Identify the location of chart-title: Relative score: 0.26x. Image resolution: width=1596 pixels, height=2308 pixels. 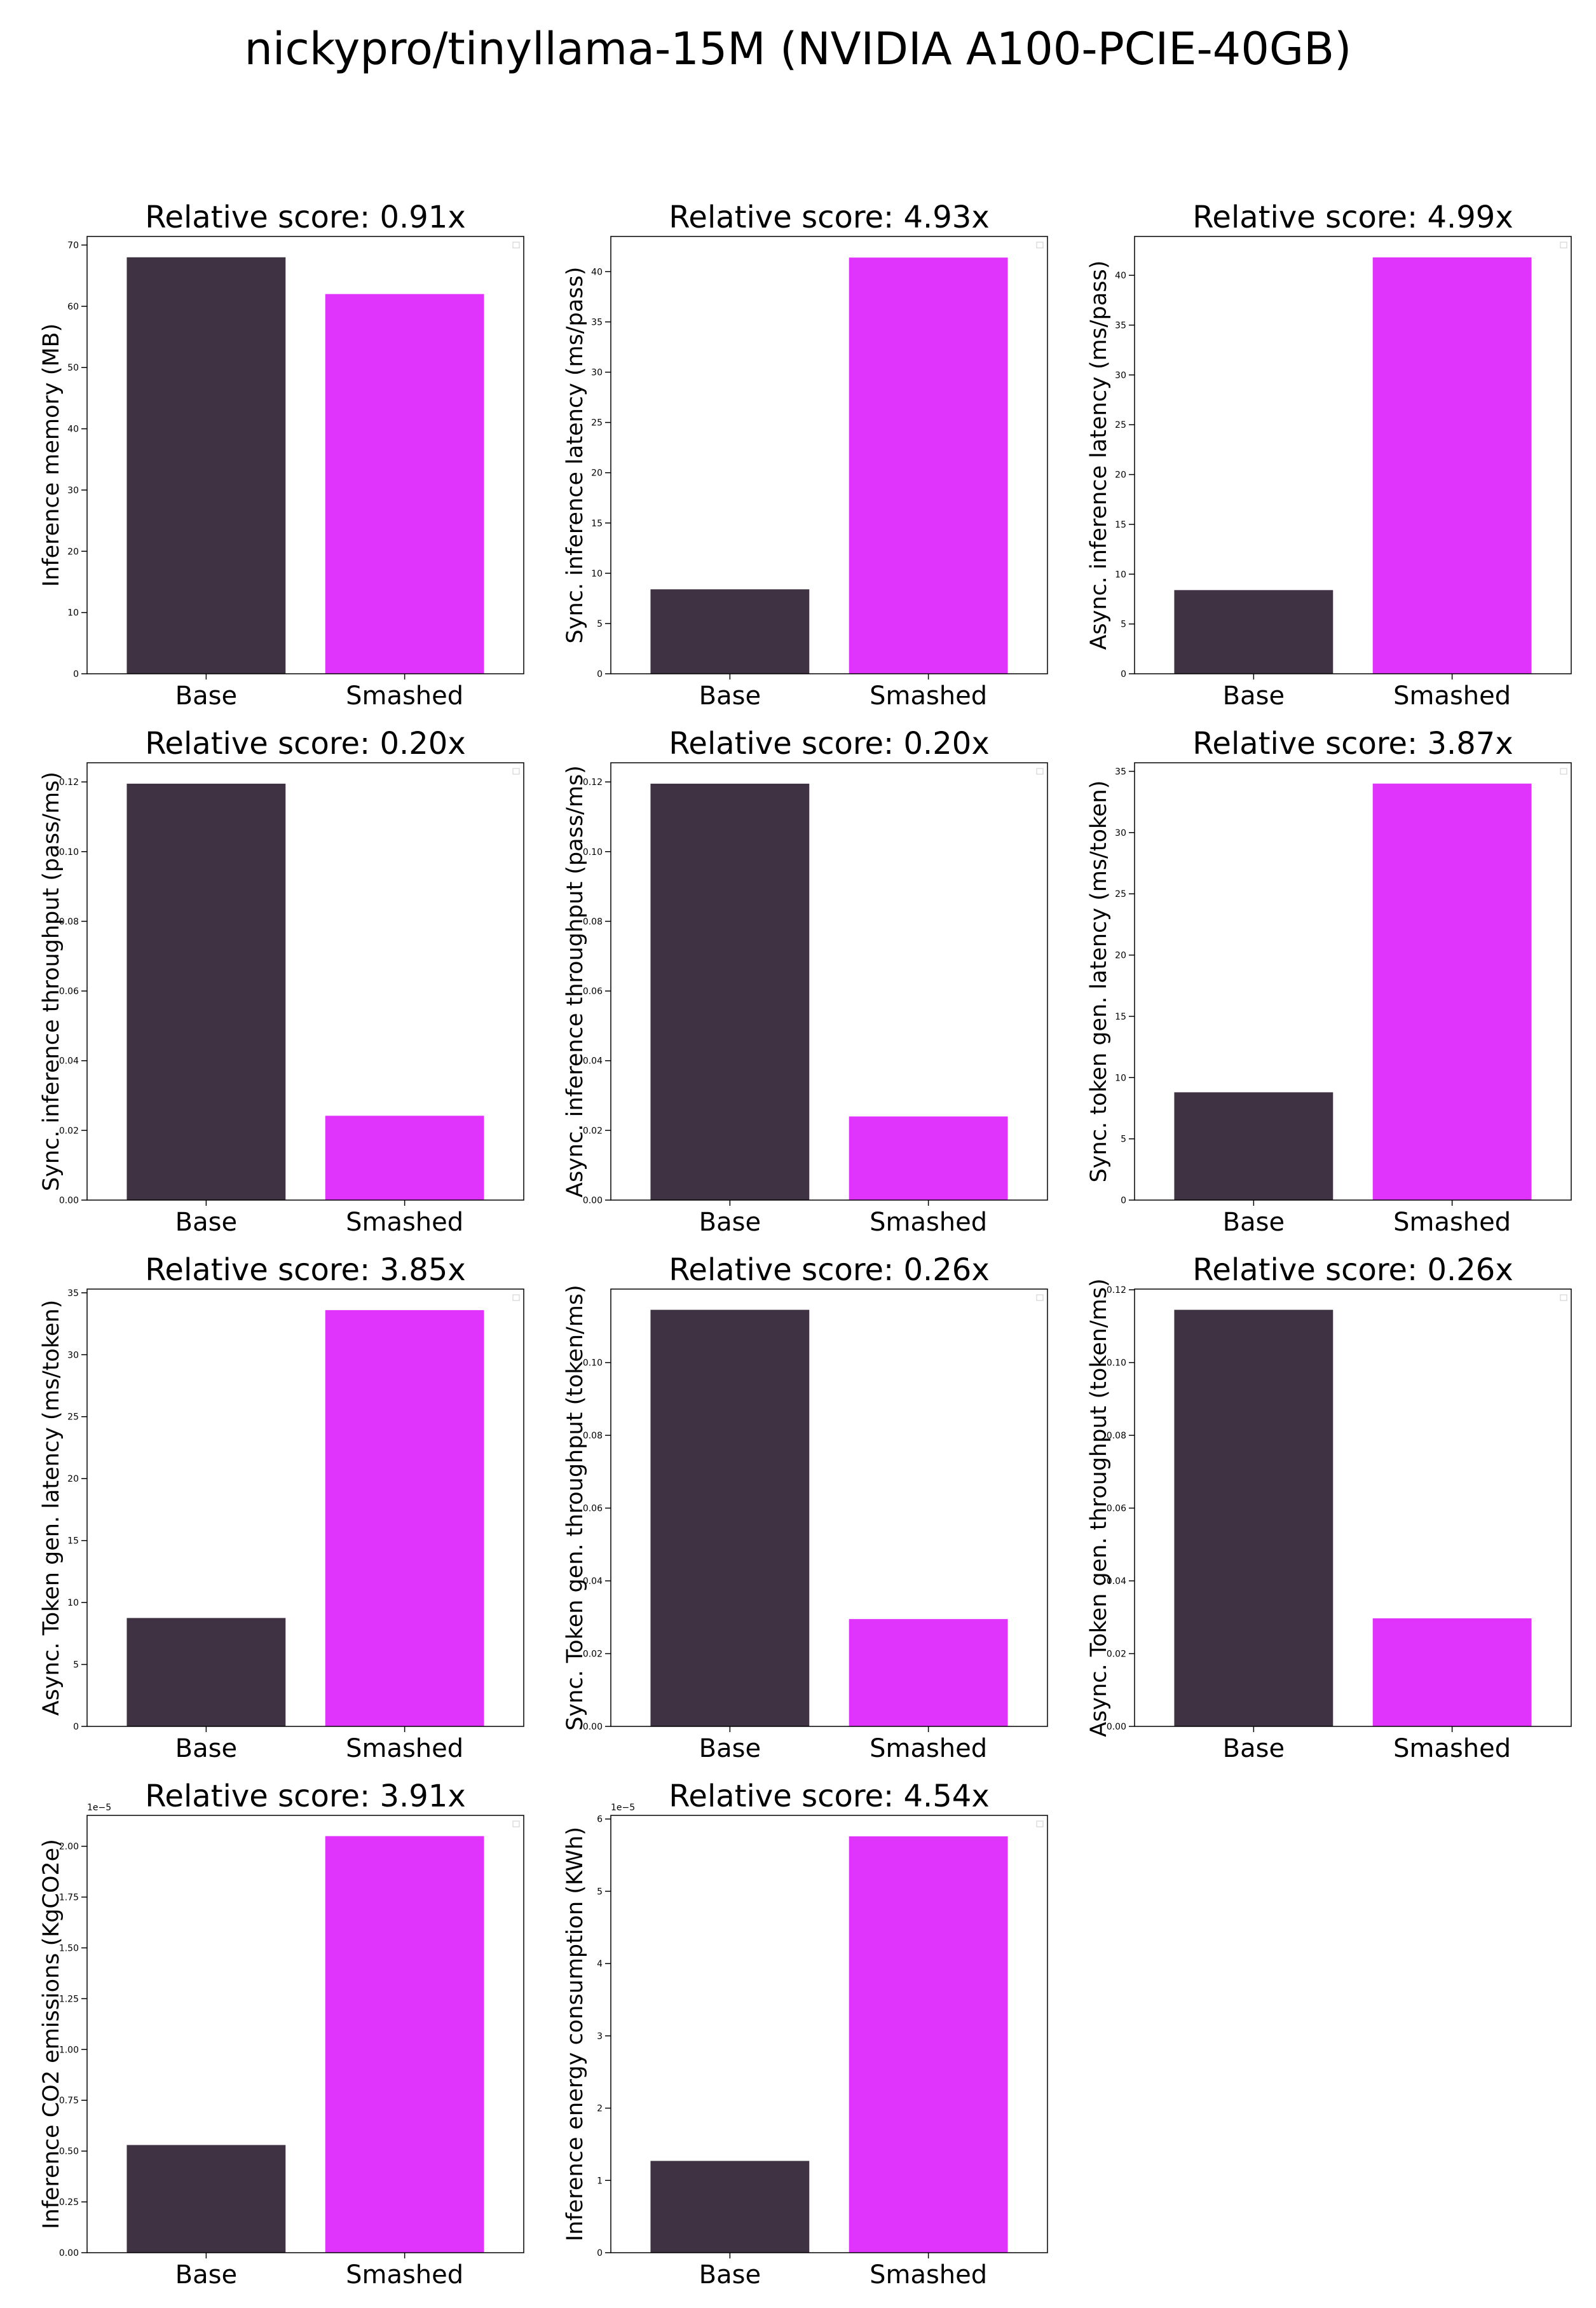
(830, 1270).